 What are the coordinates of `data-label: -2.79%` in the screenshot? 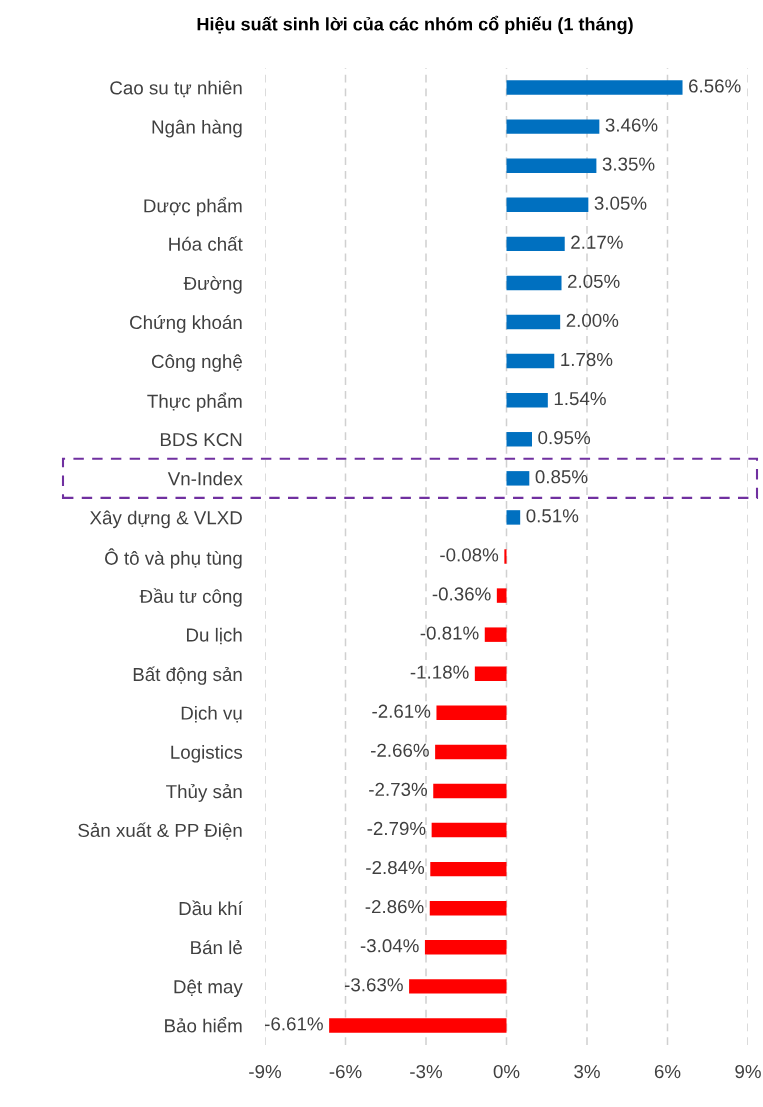 It's located at (396, 828).